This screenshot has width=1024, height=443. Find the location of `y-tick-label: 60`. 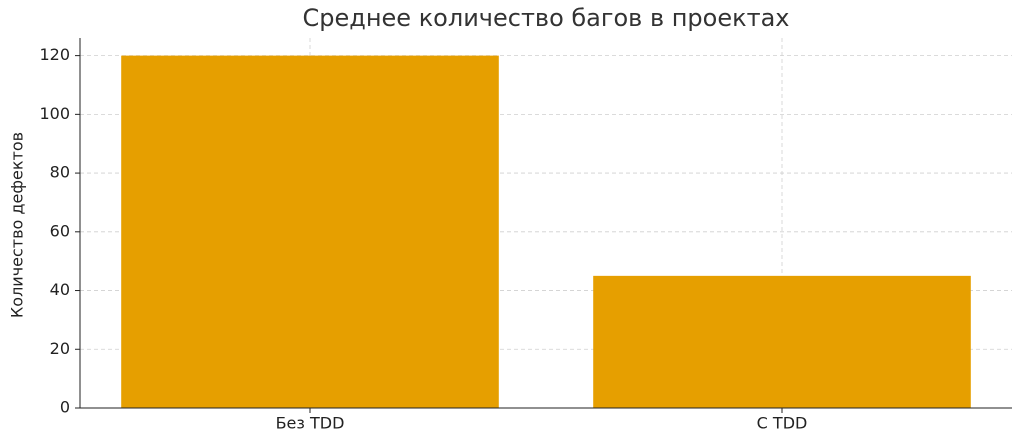

y-tick-label: 60 is located at coordinates (60, 230).